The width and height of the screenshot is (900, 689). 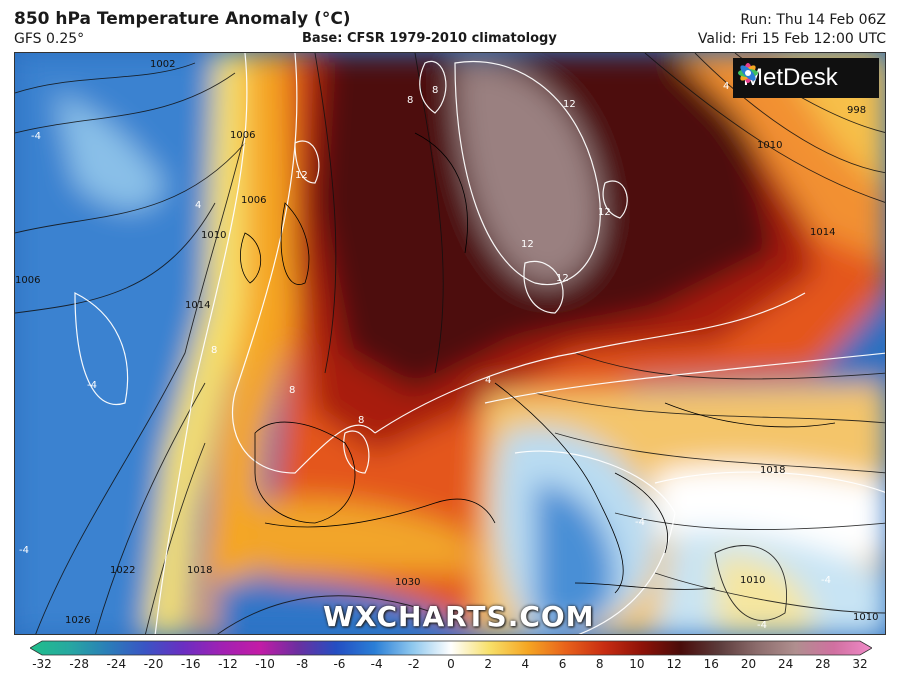 What do you see at coordinates (562, 664) in the screenshot?
I see `colorbar-tick-label: 6` at bounding box center [562, 664].